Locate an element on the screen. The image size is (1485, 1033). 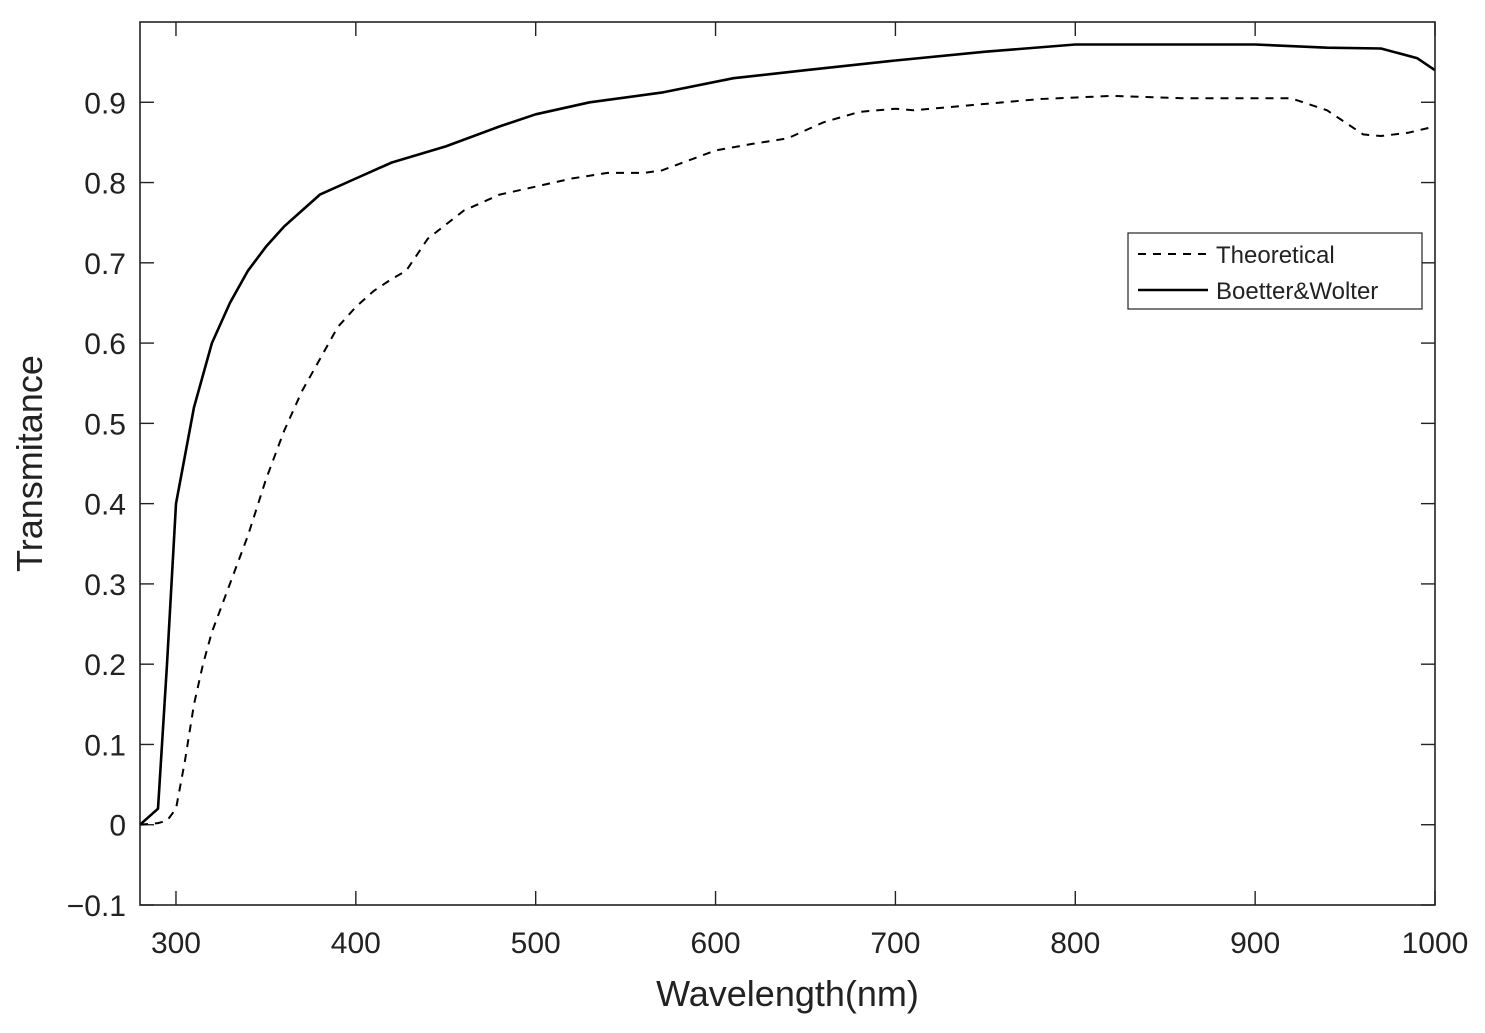
legend-label-boetter-wolter: Boetter&Wolter is located at coordinates (1297, 291).